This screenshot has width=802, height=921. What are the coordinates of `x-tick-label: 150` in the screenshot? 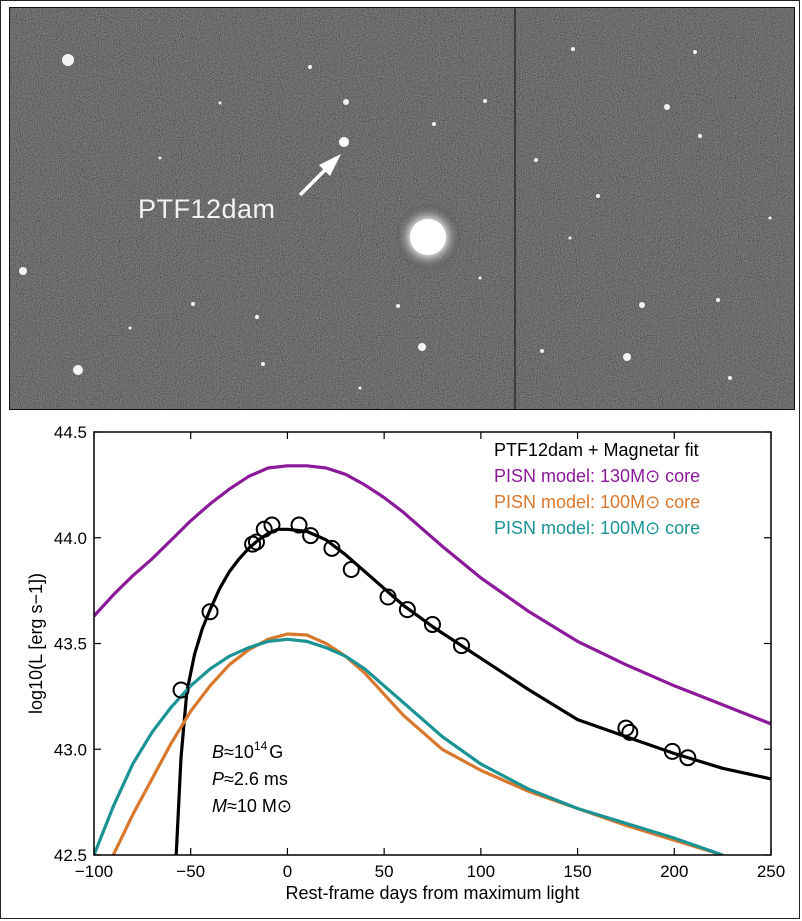 It's located at (577, 871).